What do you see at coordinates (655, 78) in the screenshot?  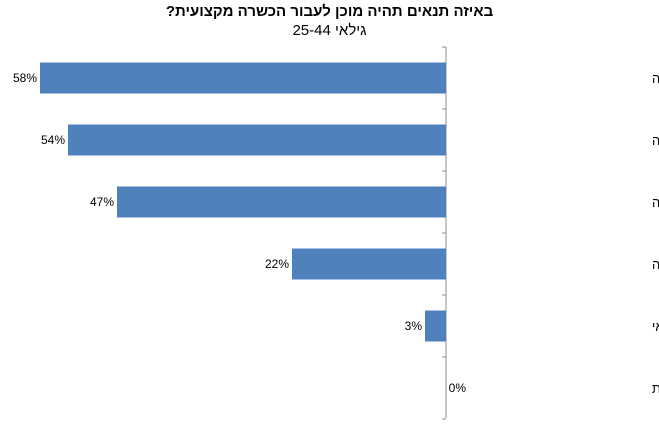 I see `category-label: אפשרות בחירת תחום ההכשרה` at bounding box center [655, 78].